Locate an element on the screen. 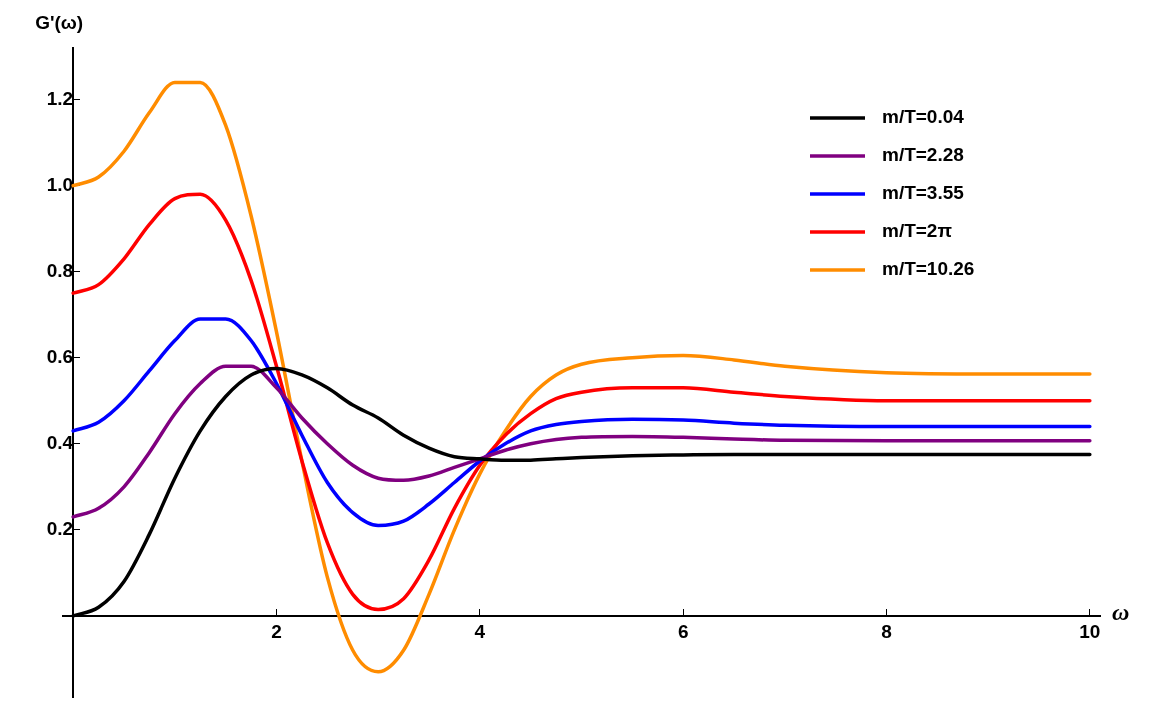 This screenshot has height=721, width=1153. y-tick-label: 0.6 is located at coordinates (60, 356).